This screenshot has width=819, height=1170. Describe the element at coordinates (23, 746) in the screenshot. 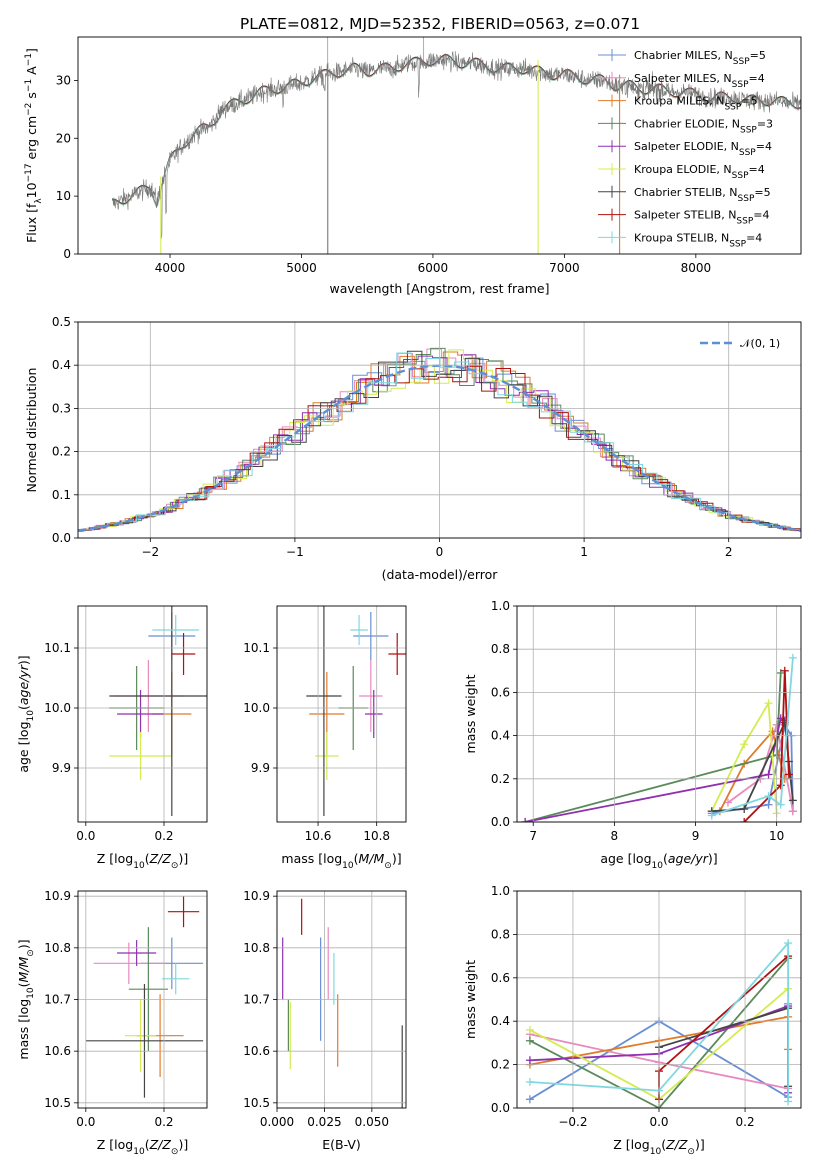

I see `y-axis-label-part: age [log` at that location.